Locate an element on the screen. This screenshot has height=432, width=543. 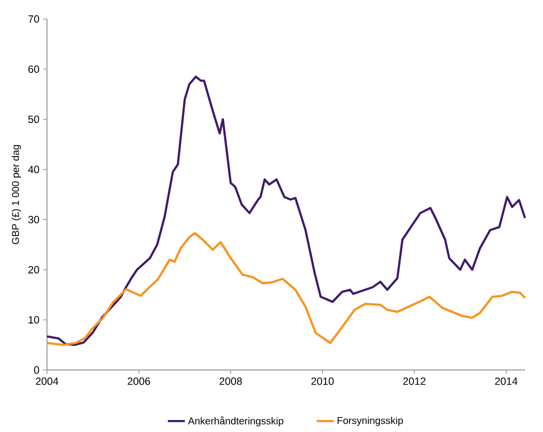
x-tick-label: 2010 is located at coordinates (322, 381).